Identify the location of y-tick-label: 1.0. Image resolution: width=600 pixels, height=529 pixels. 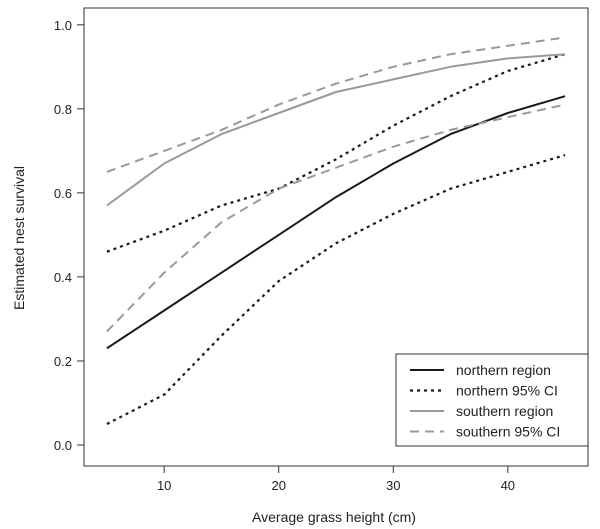
(63, 25).